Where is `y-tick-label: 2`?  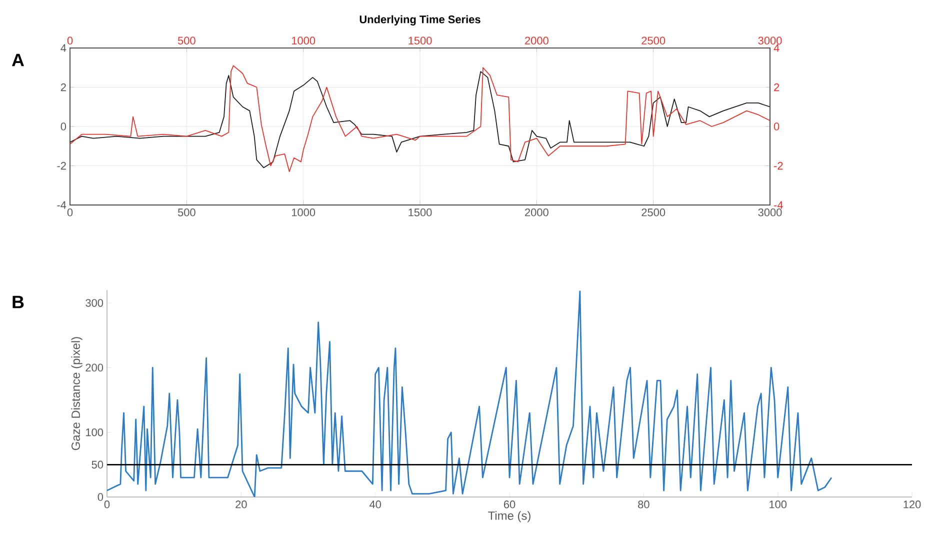 y-tick-label: 2 is located at coordinates (63, 87).